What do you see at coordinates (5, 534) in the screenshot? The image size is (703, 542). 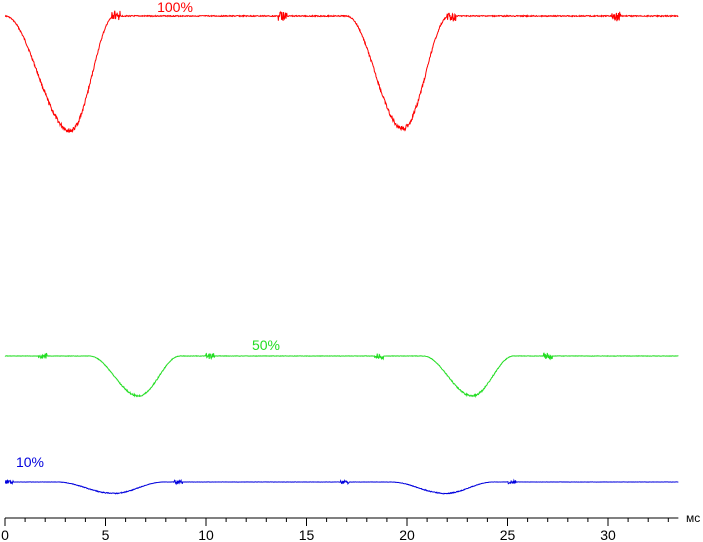 I see `x-tick-label: 0` at bounding box center [5, 534].